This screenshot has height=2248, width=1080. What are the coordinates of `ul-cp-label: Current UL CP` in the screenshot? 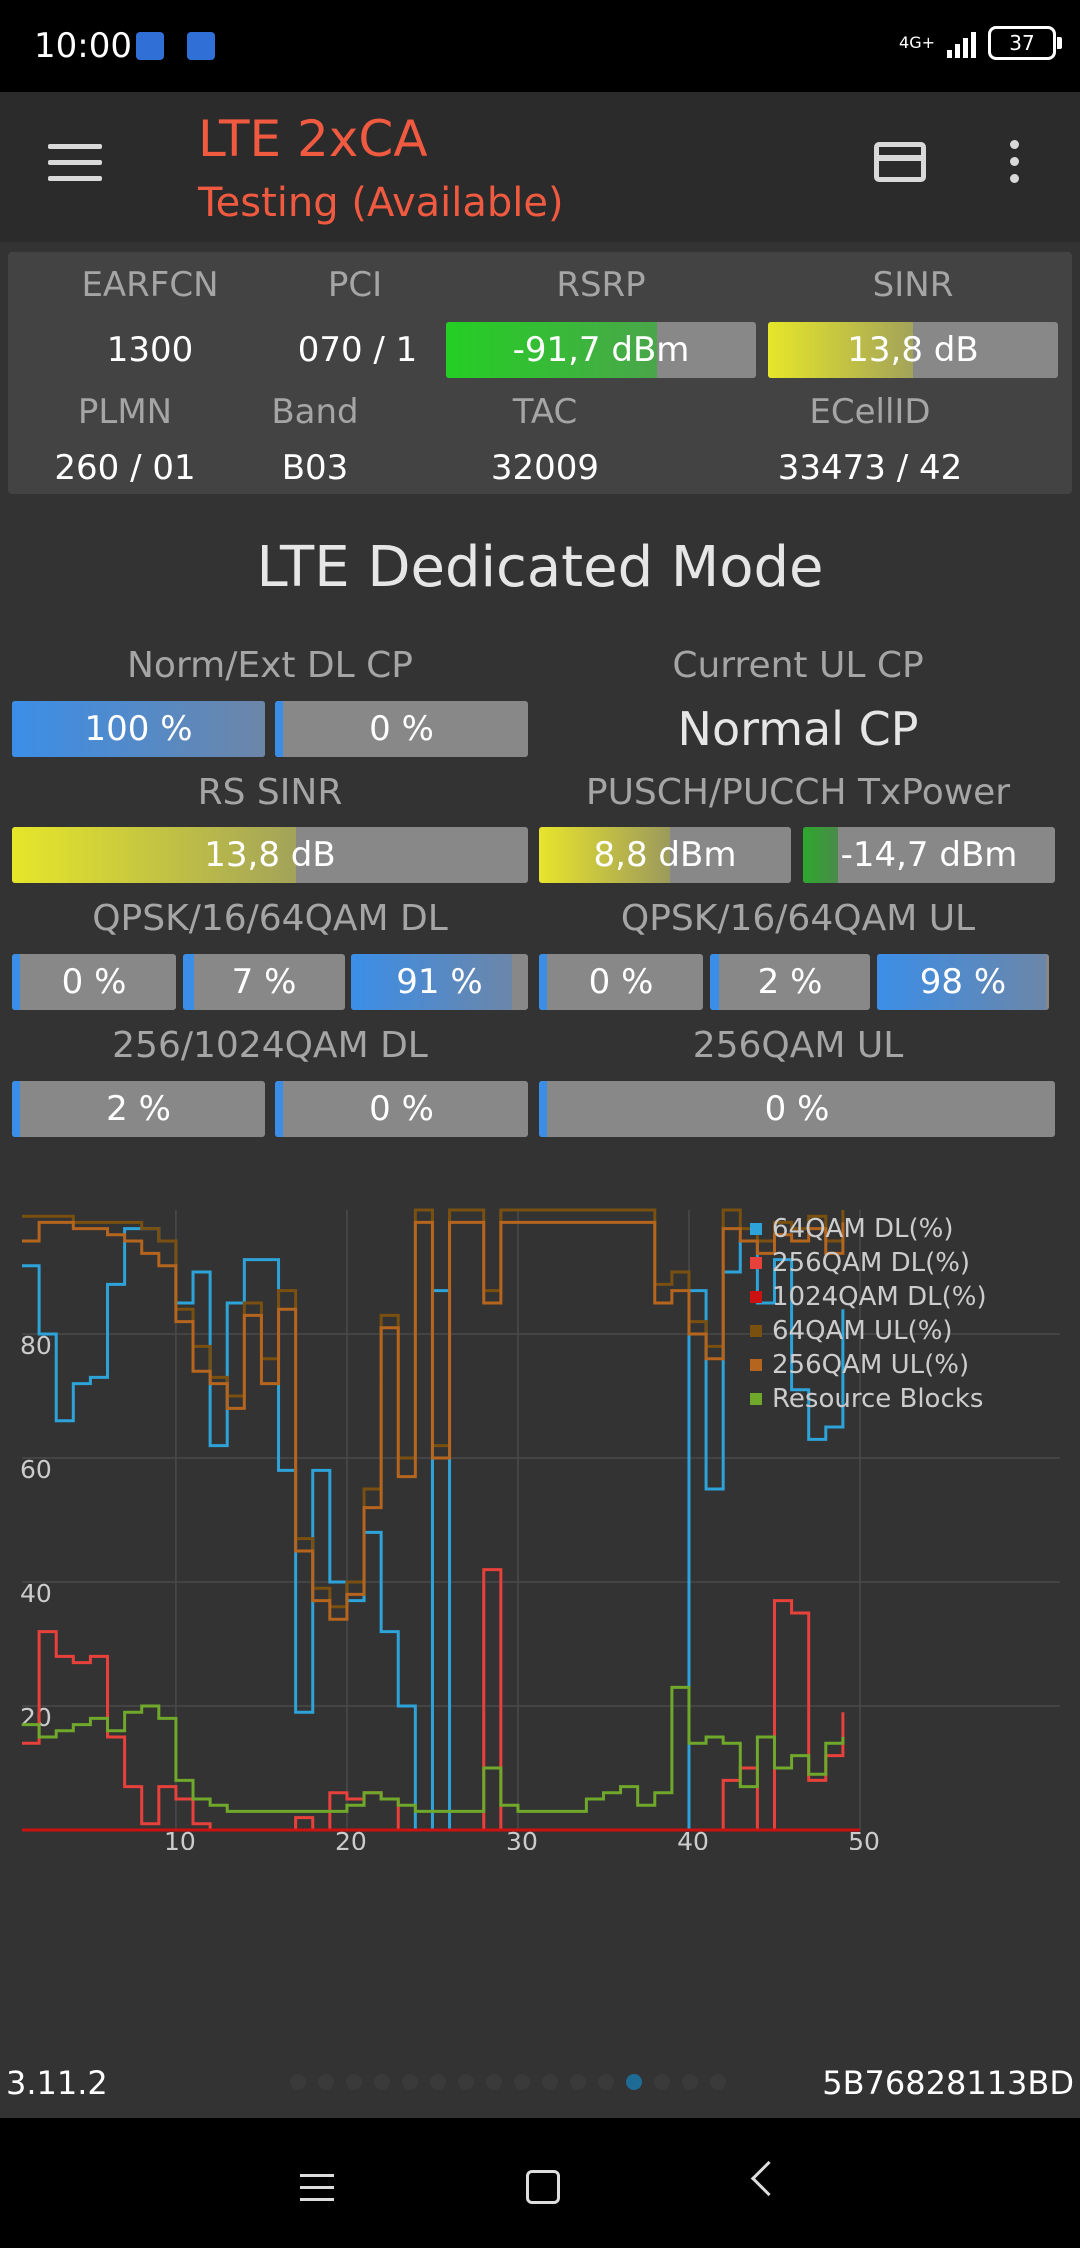 It's located at (798, 665).